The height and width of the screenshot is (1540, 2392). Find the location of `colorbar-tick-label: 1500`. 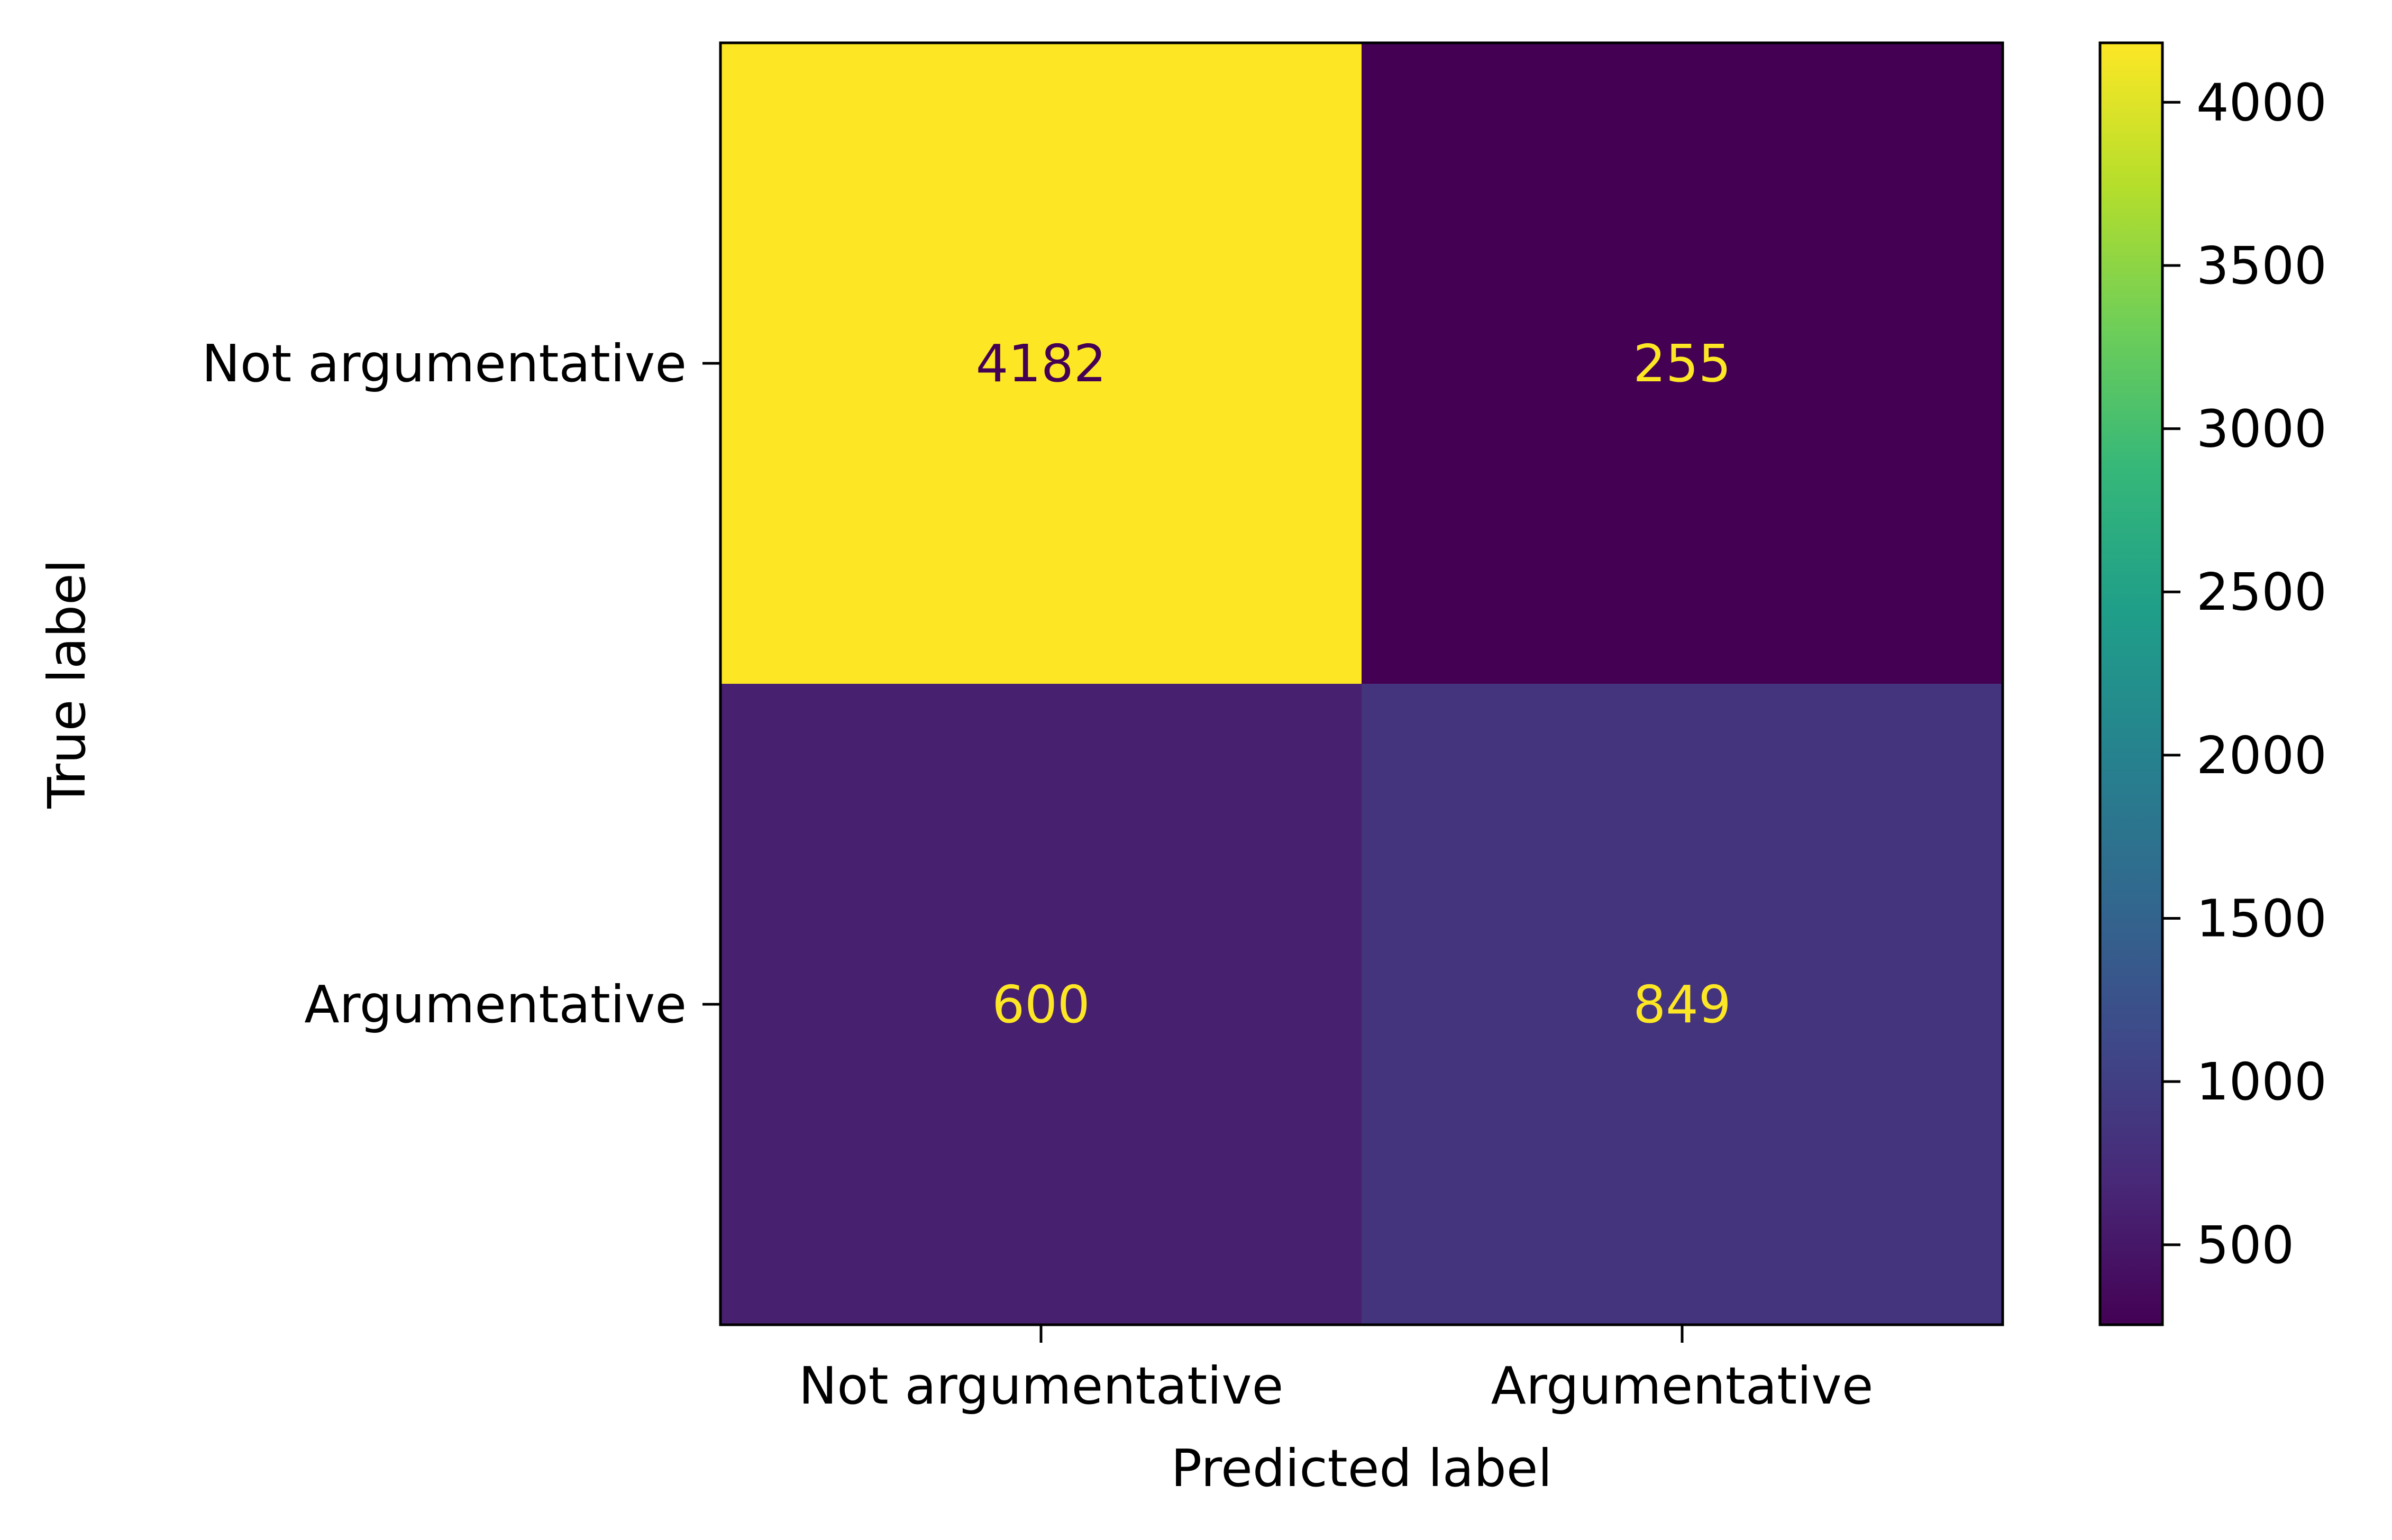

colorbar-tick-label: 1500 is located at coordinates (2261, 919).